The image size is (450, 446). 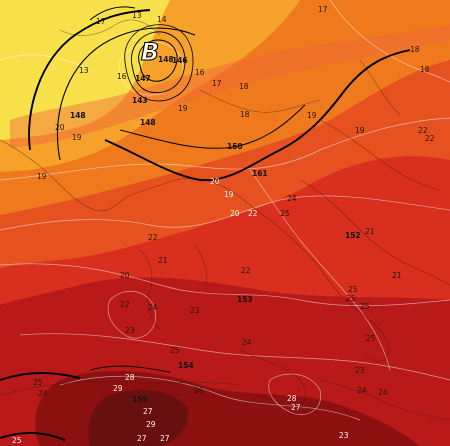 I want to click on height-label: 150, so click(x=235, y=146).